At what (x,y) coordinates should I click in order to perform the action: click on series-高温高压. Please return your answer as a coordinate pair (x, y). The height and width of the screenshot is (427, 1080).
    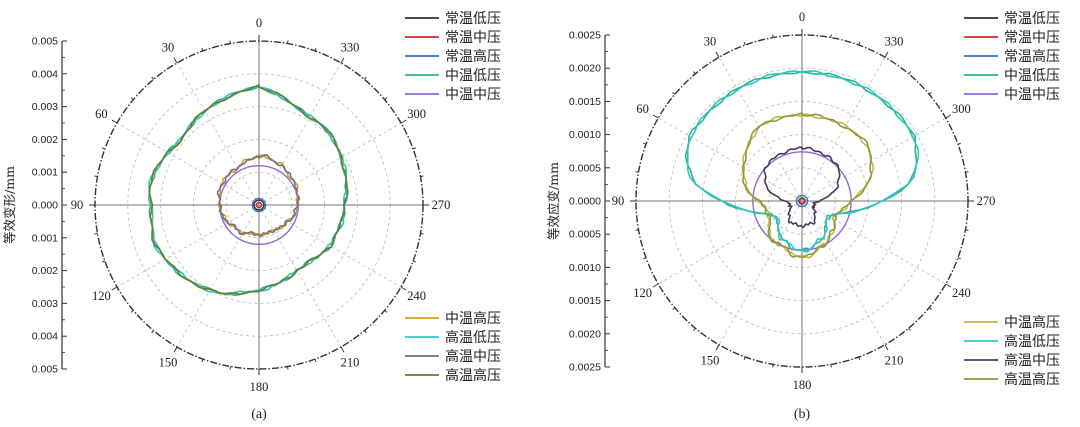
    Looking at the image, I should click on (807, 185).